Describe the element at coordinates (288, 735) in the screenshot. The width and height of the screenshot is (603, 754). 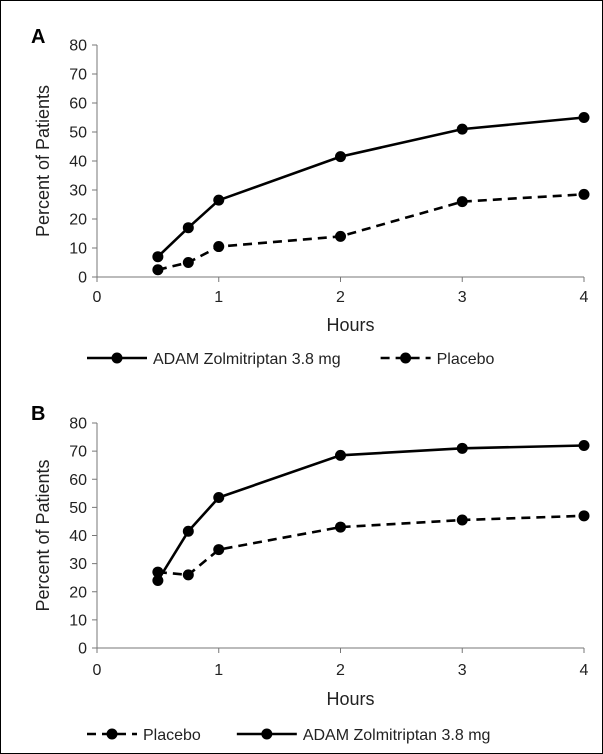
I see `legend: Placebo ADAM Zolmitriptan 3.8 mg` at that location.